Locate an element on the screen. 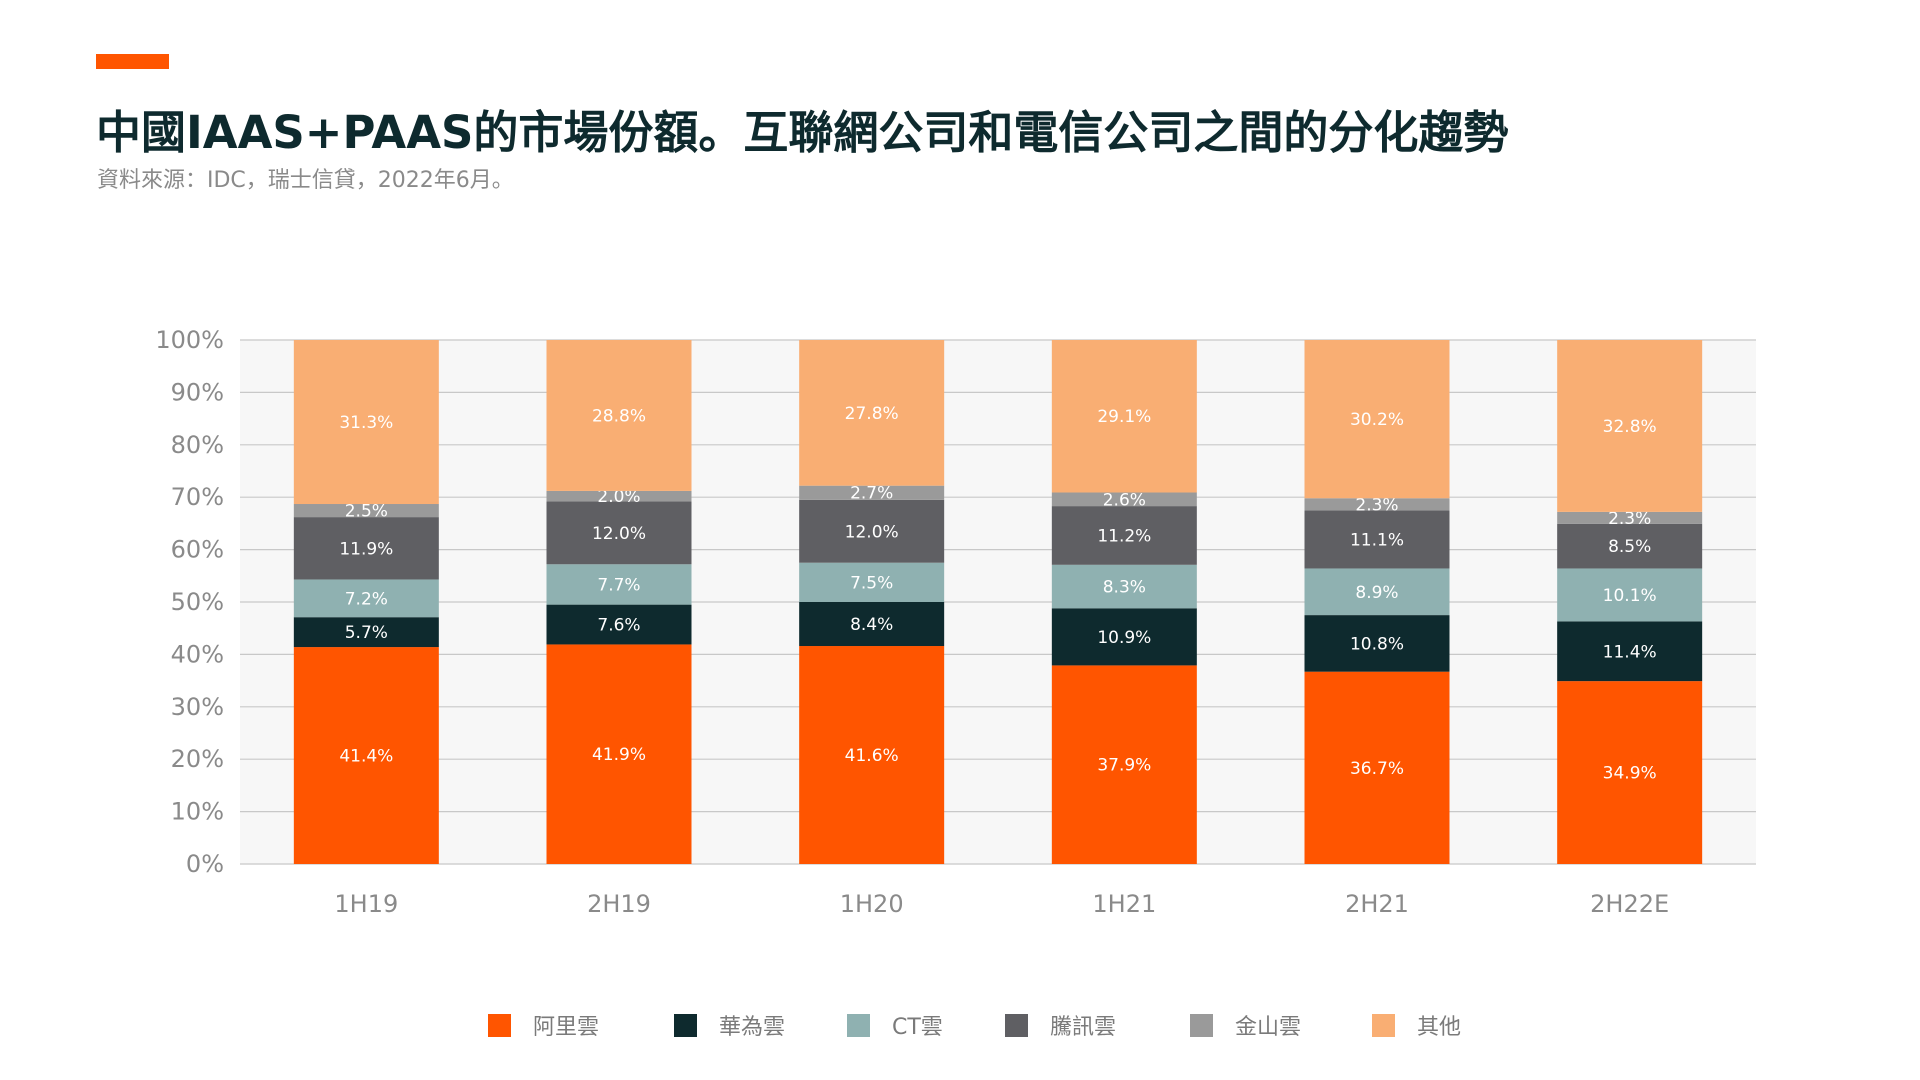 The width and height of the screenshot is (1920, 1080). data-label: 11.4% is located at coordinates (1630, 652).